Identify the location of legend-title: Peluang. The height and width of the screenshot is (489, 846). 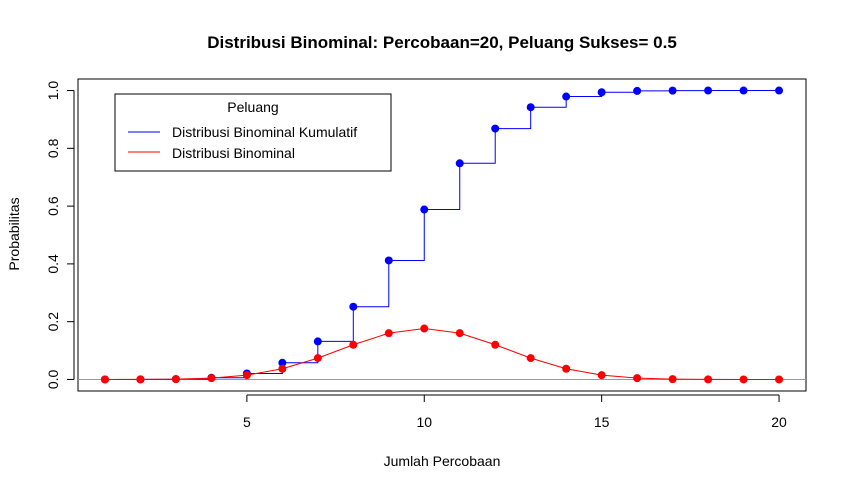
(252, 107).